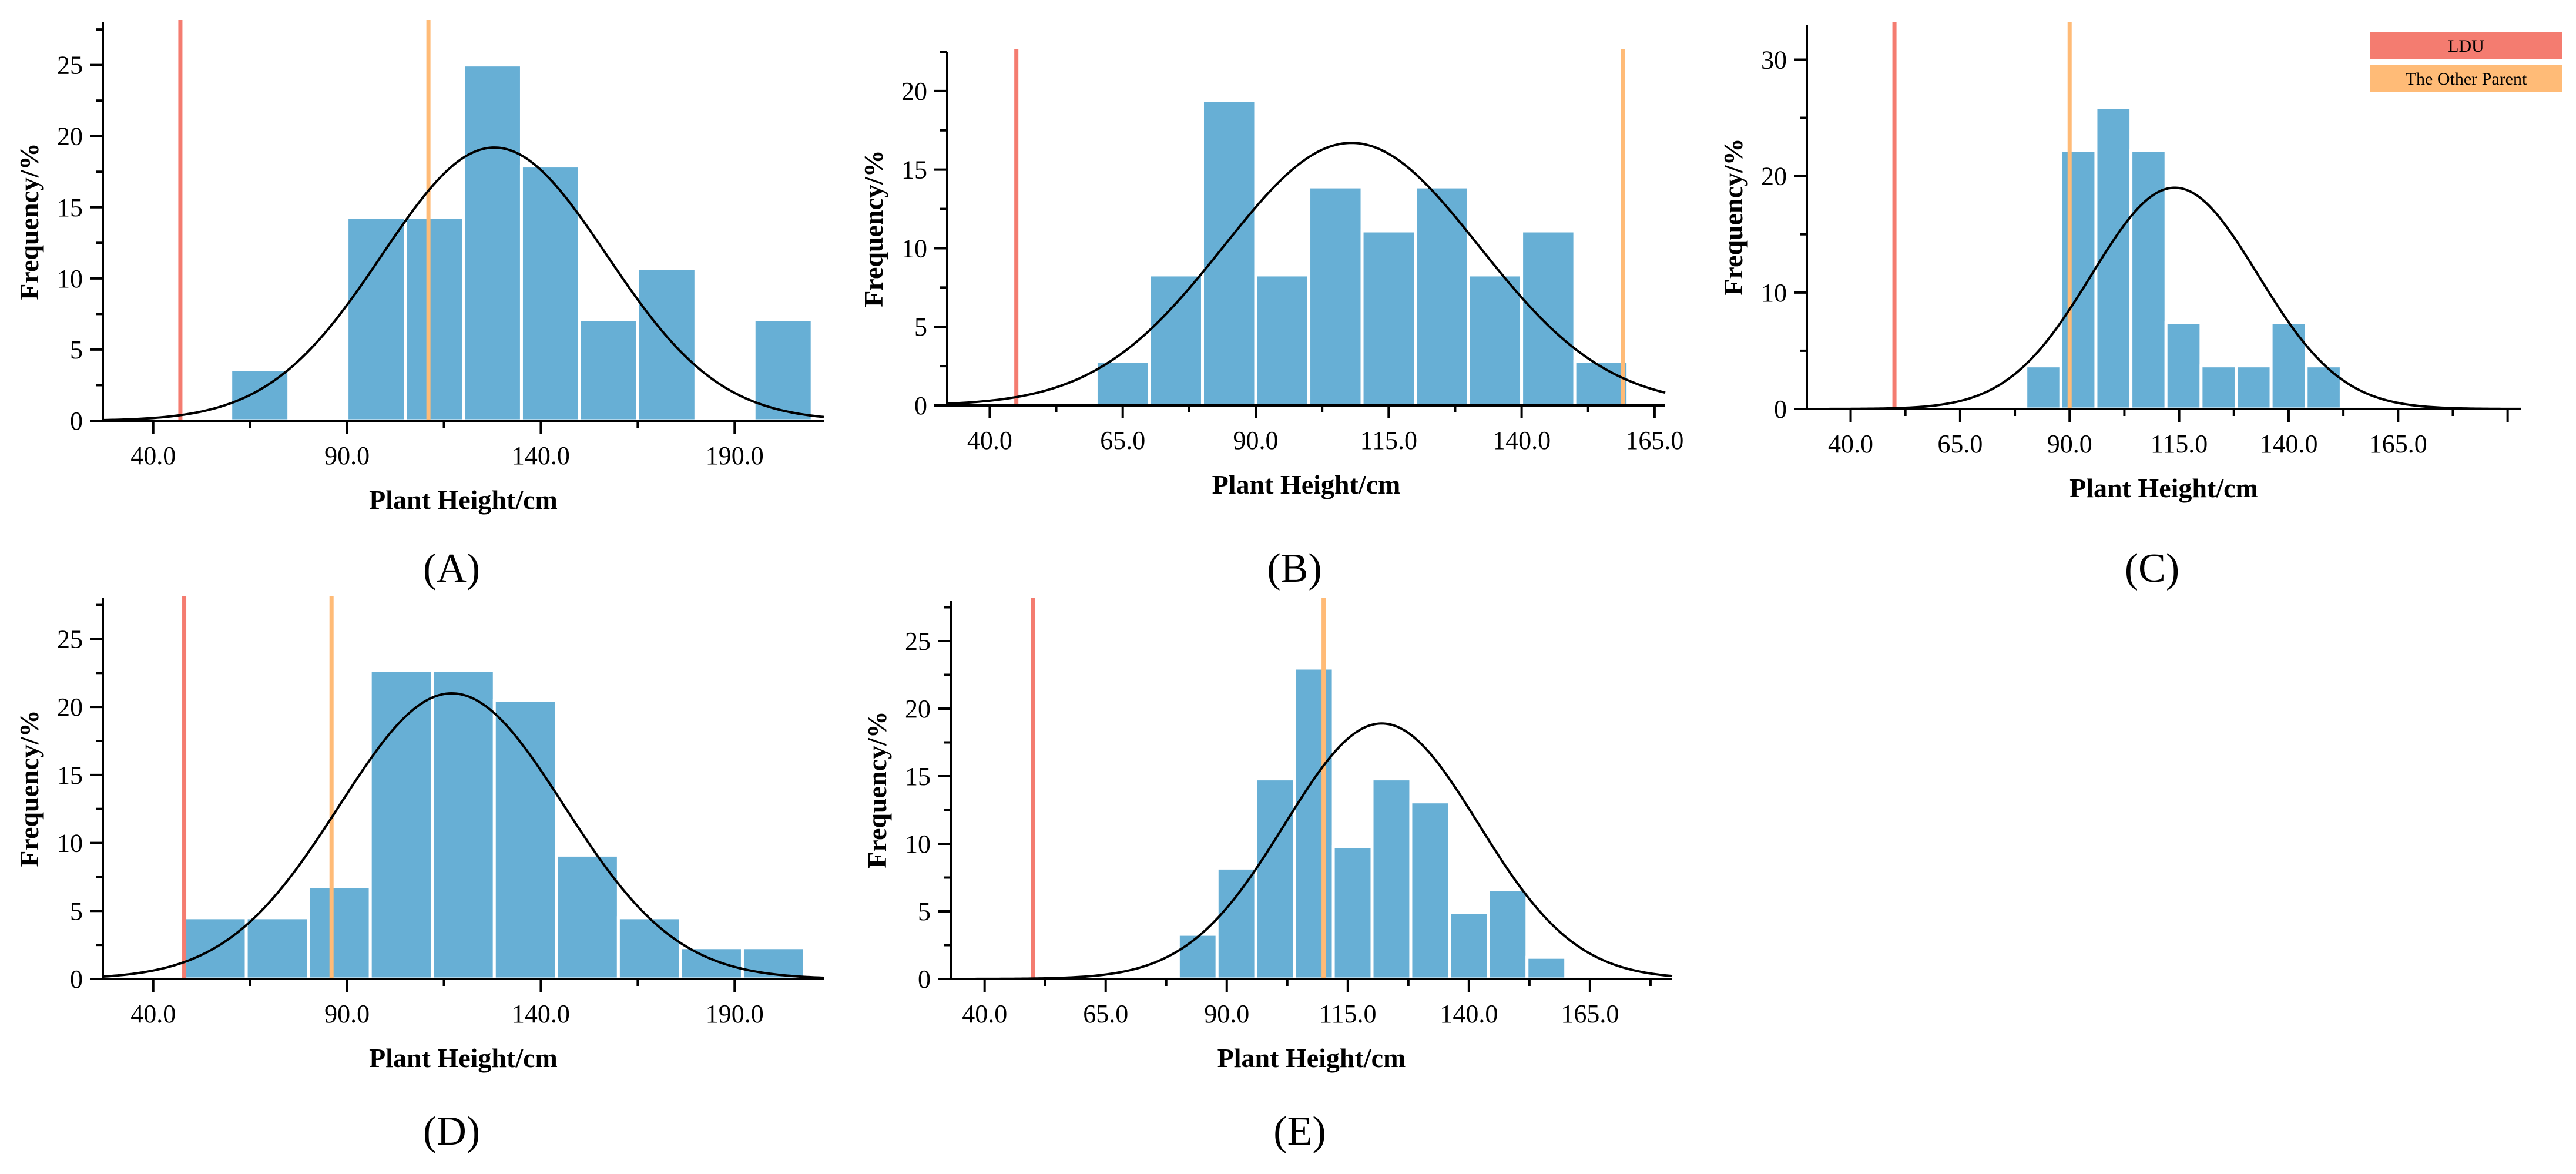 This screenshot has height=1174, width=2576. I want to click on x-tick-label: 115.0, so click(1389, 440).